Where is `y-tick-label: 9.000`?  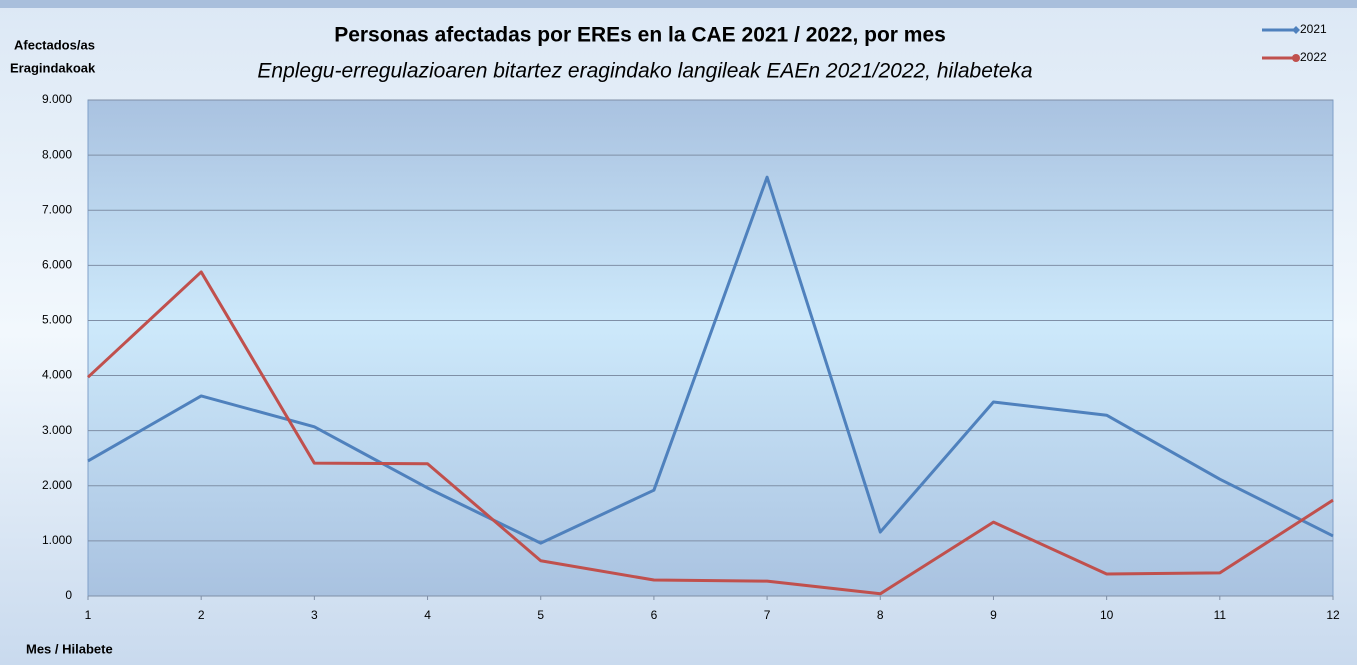
y-tick-label: 9.000 is located at coordinates (57, 99).